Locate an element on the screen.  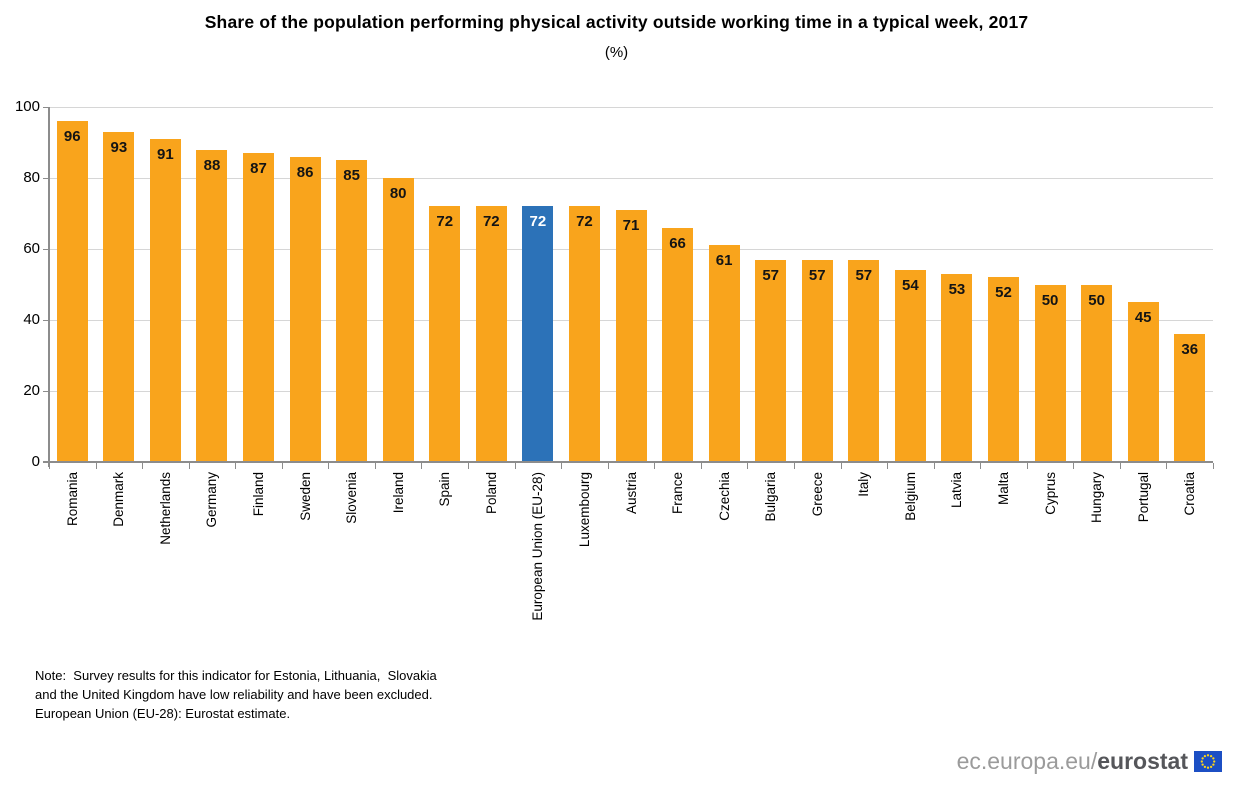
bar: 80 is located at coordinates (398, 320).